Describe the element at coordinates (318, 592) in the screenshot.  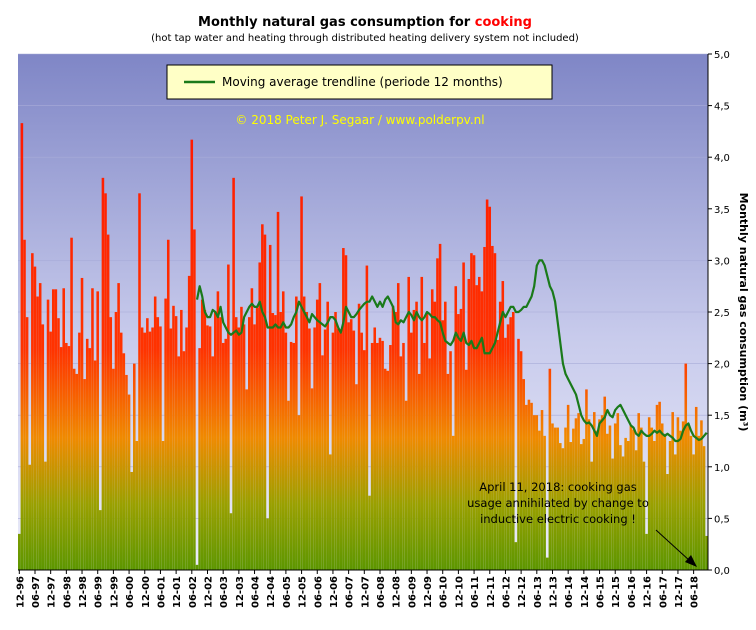
I see `x-tick-label: 06-06` at that location.